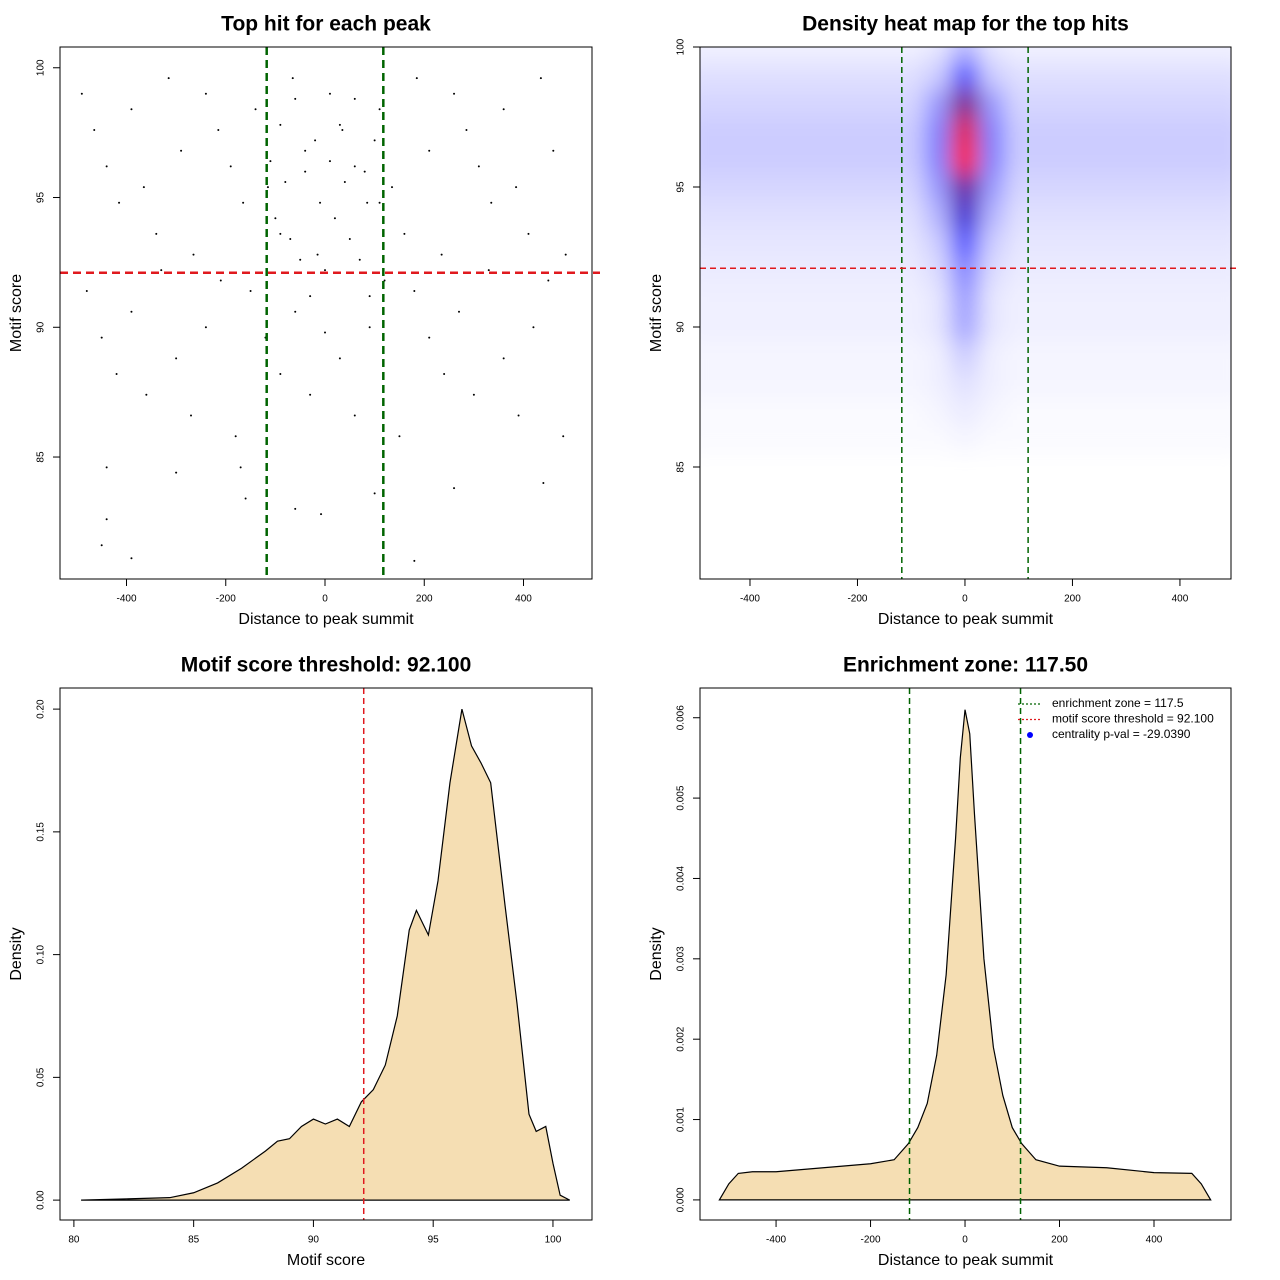  Describe the element at coordinates (41, 1200) in the screenshot. I see `y-tick-label: 0.00` at that location.